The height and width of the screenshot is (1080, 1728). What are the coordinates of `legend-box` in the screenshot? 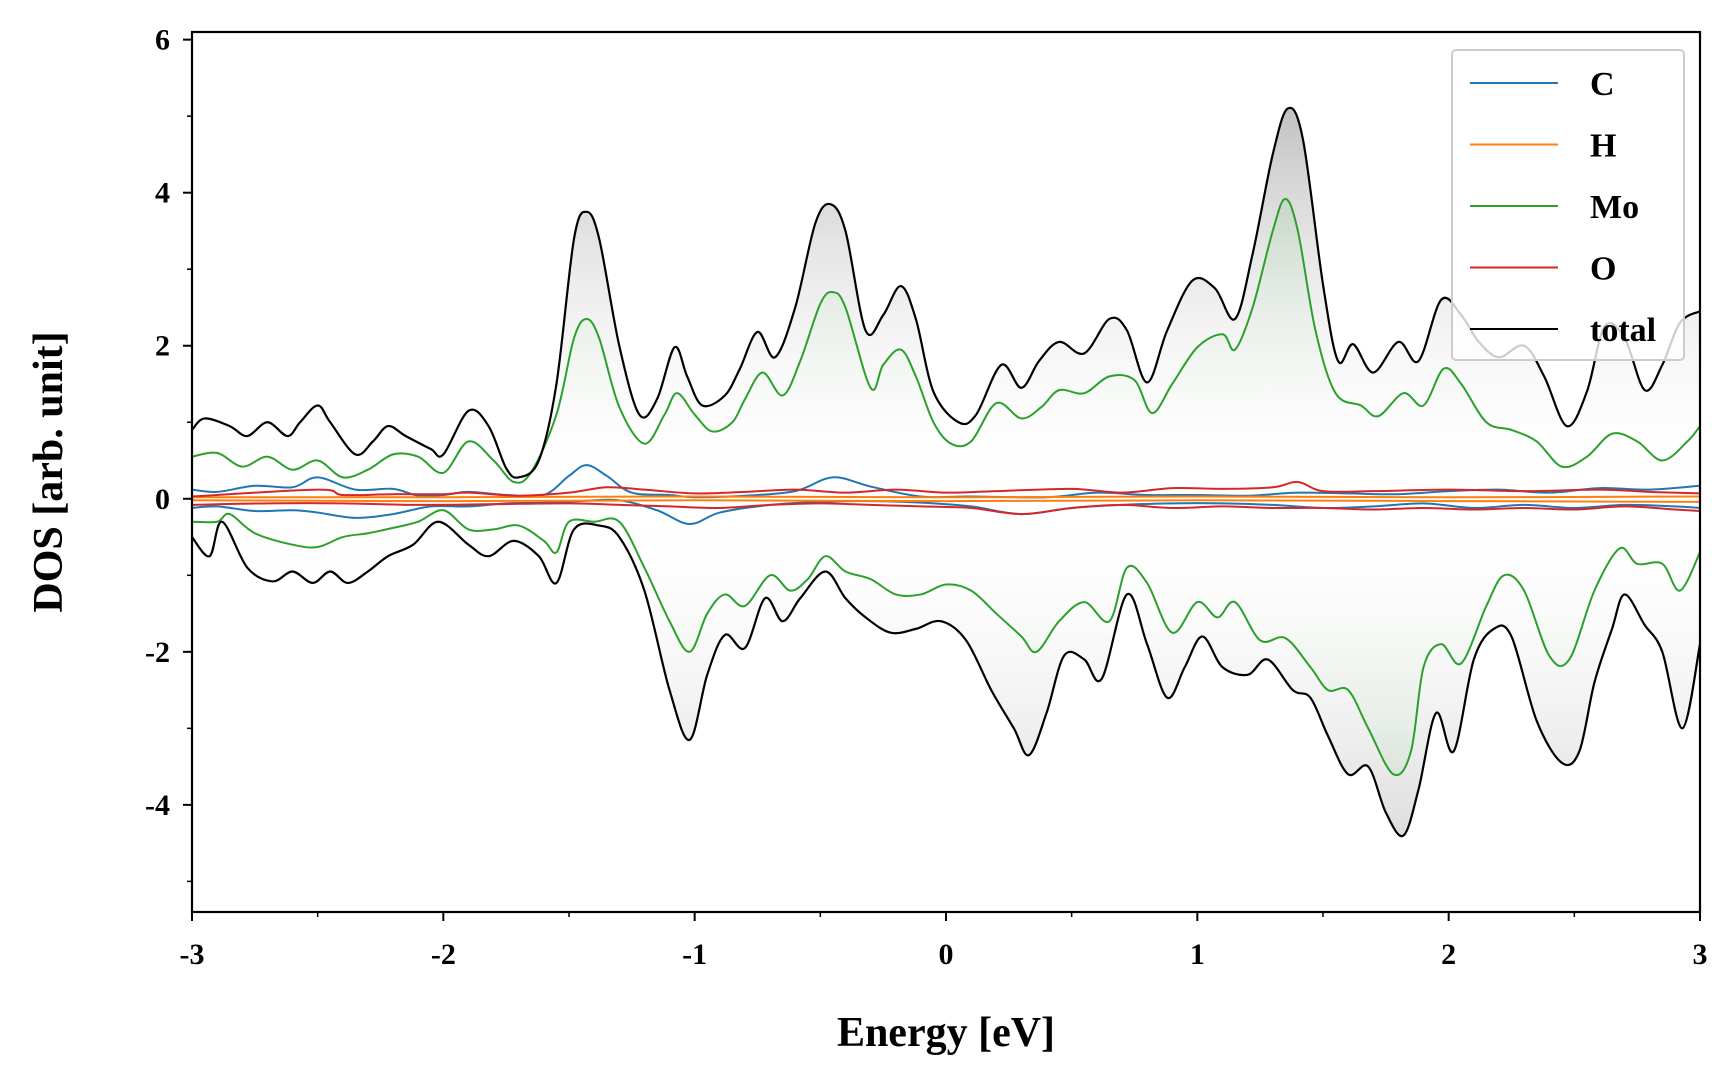 It's located at (1568, 205).